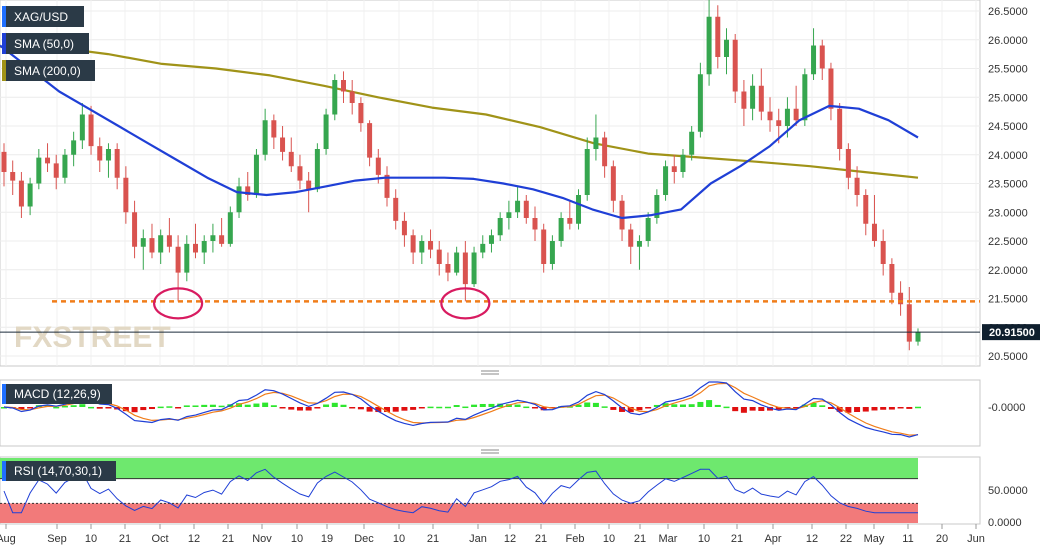  Describe the element at coordinates (942, 539) in the screenshot. I see `x-tick-label: 20` at that location.